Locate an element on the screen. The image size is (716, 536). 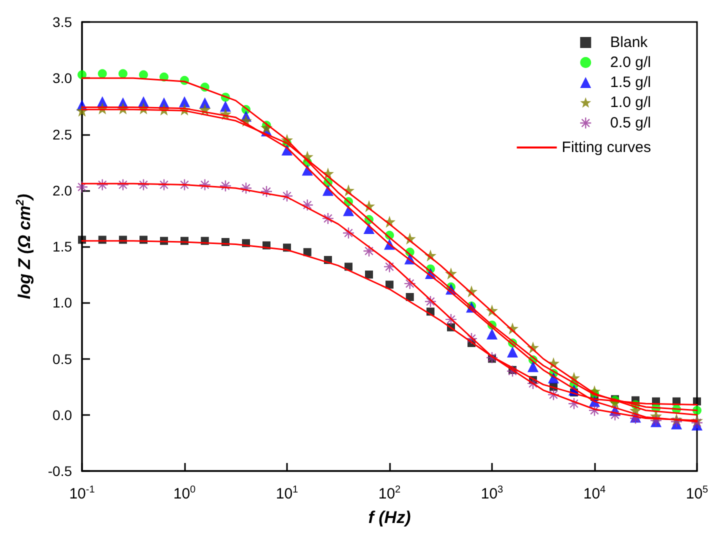
y-tick-label: 1.5 is located at coordinates (62, 246).